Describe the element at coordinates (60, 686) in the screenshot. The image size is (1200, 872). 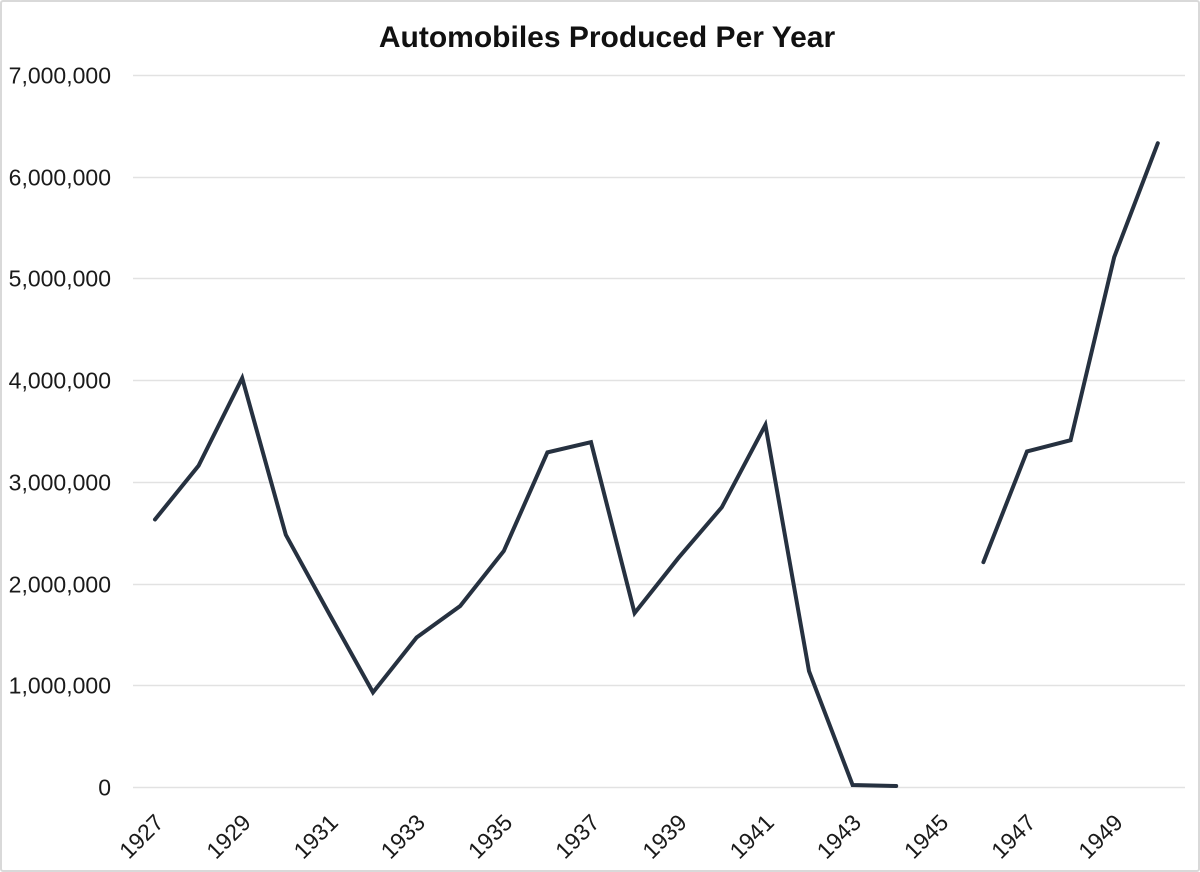
I see `y-tick-label: 1,000,000` at that location.